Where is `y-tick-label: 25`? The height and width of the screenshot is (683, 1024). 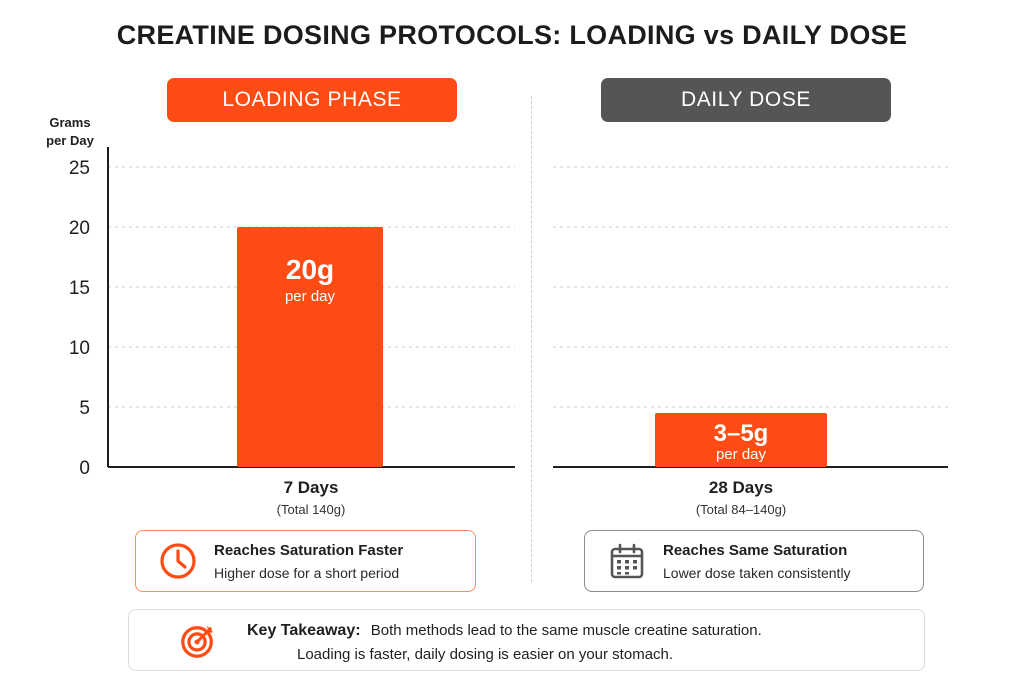 y-tick-label: 25 is located at coordinates (79, 168).